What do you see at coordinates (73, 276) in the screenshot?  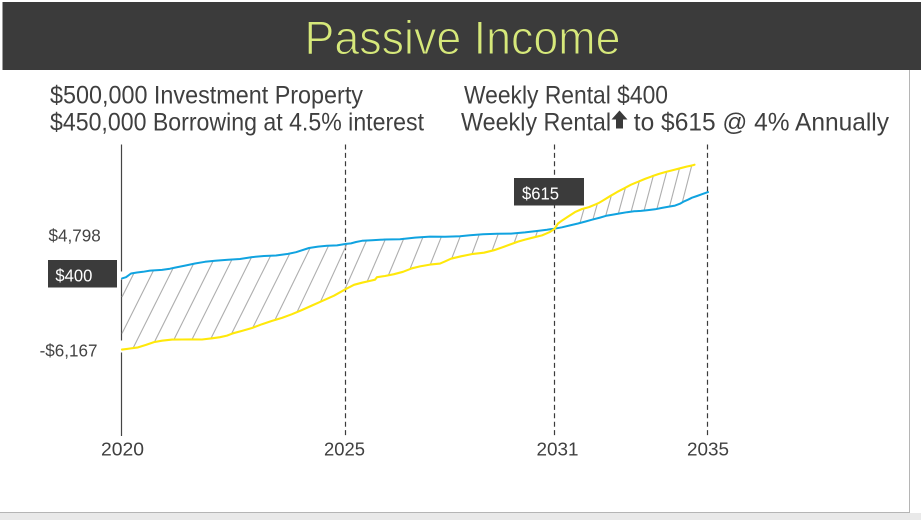 I see `svg-text: $400` at bounding box center [73, 276].